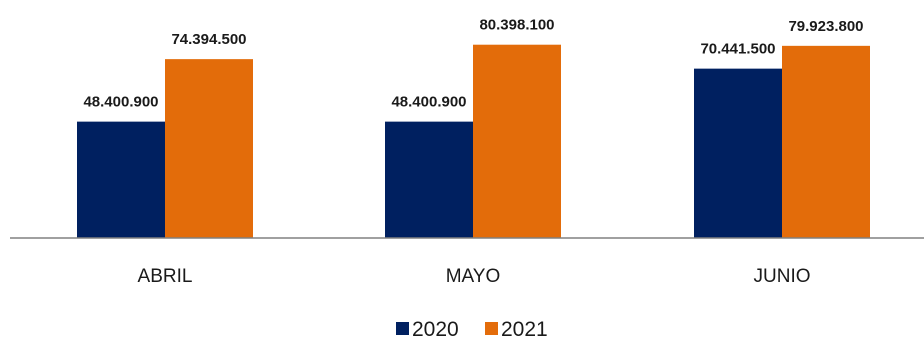 This screenshot has height=341, width=924. I want to click on legend: 2020 2021, so click(472, 329).